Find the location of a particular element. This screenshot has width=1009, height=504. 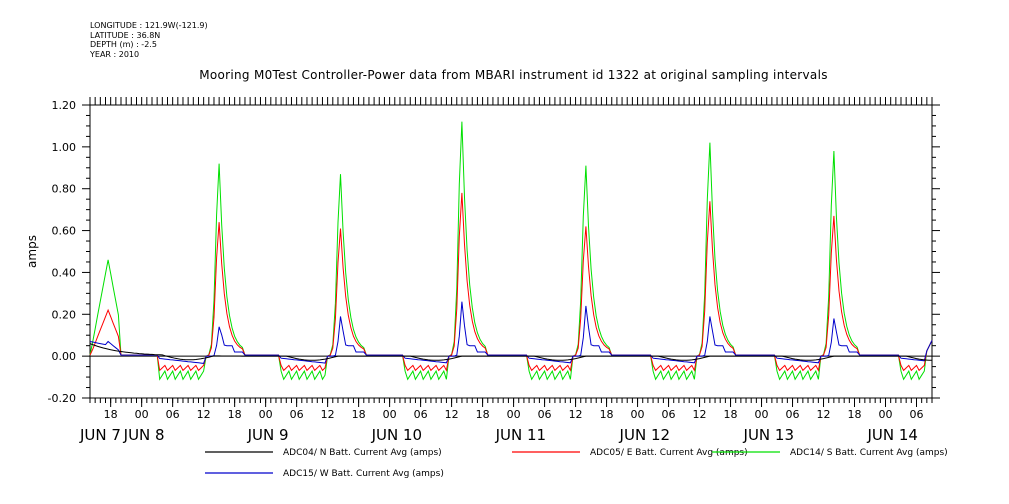

legend-label: ADC04/ N Batt. Current Avg (amps) is located at coordinates (362, 453).